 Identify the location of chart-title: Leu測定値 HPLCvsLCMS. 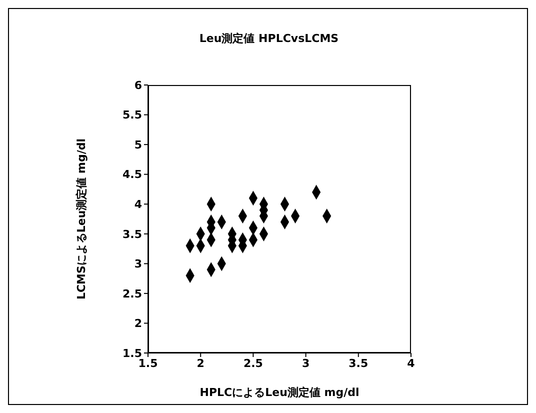
(269, 38).